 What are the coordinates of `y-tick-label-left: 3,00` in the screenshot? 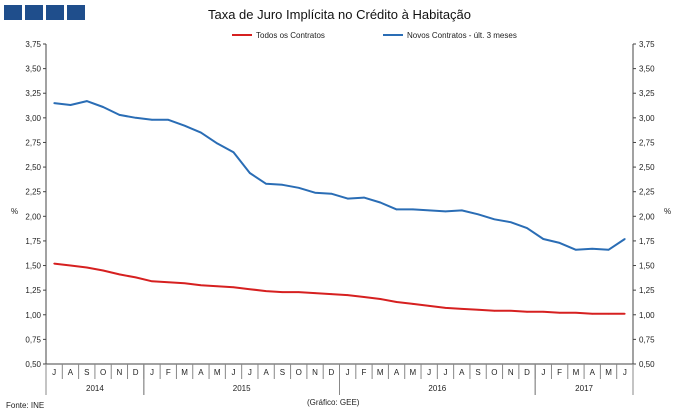 It's located at (33, 118).